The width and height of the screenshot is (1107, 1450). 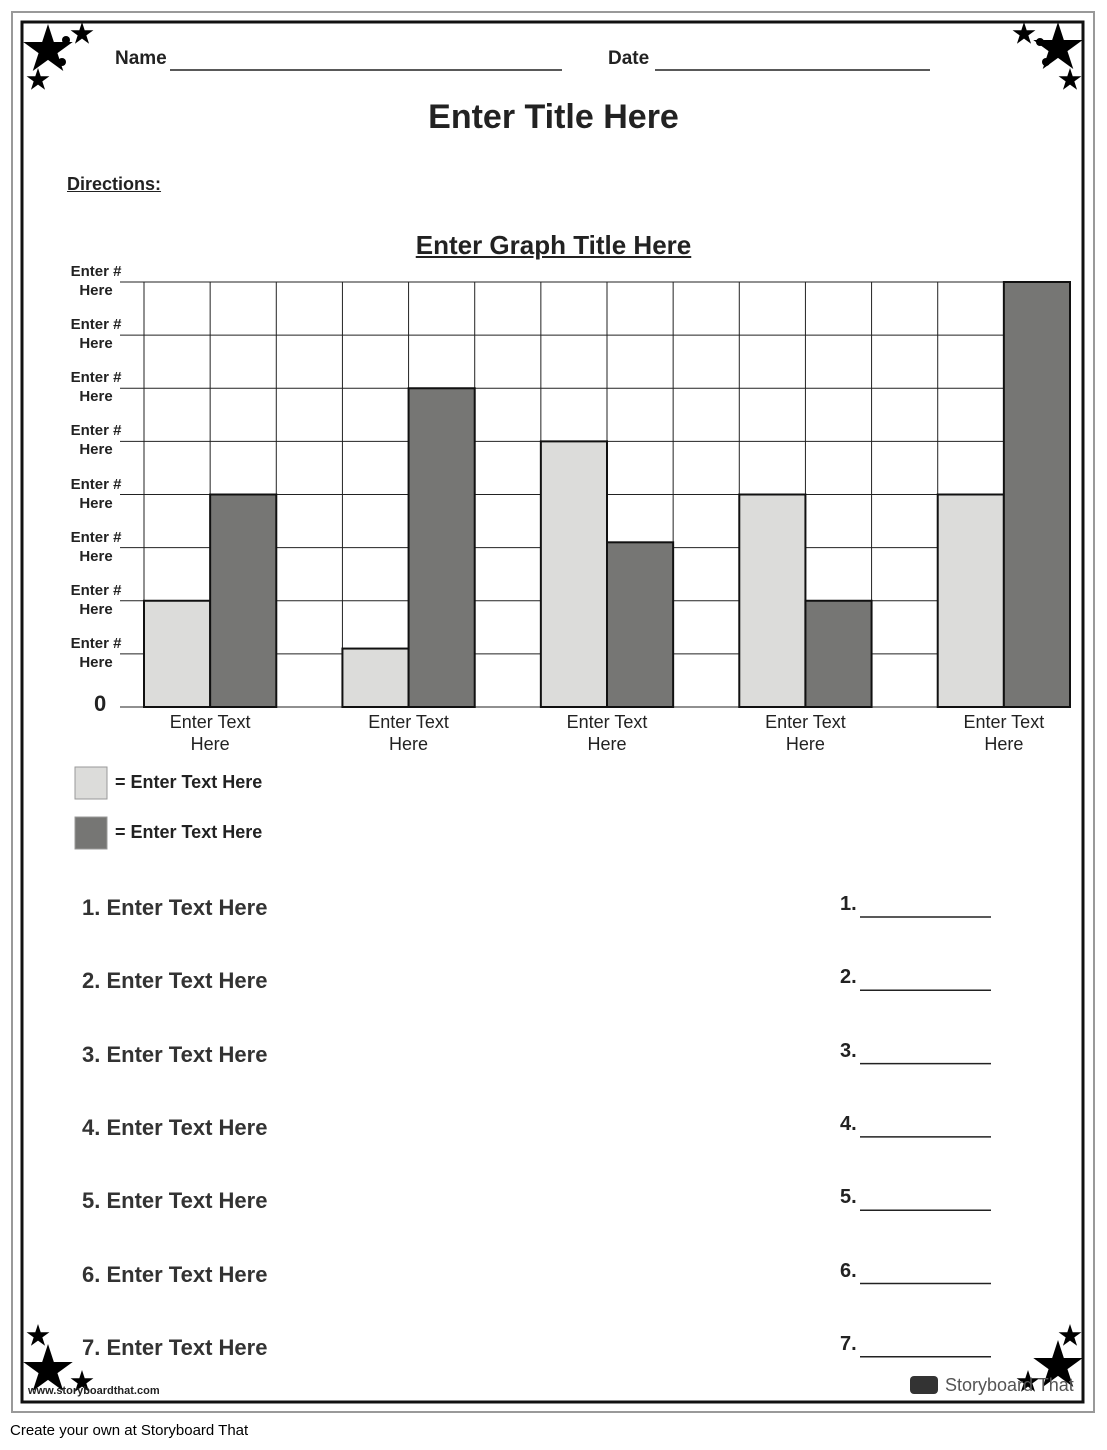 I want to click on brand-icon, so click(x=924, y=1385).